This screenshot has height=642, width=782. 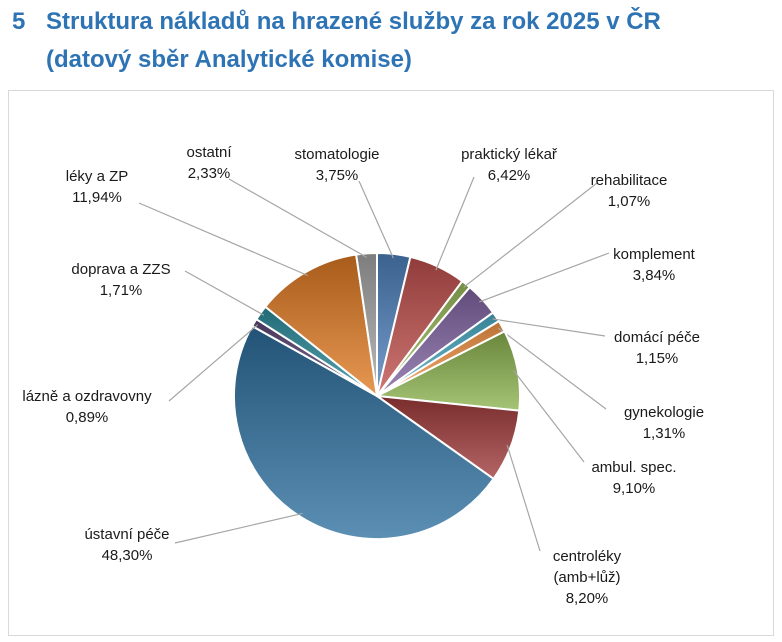 What do you see at coordinates (549, 416) in the screenshot?
I see `leader-line-ambul-spec` at bounding box center [549, 416].